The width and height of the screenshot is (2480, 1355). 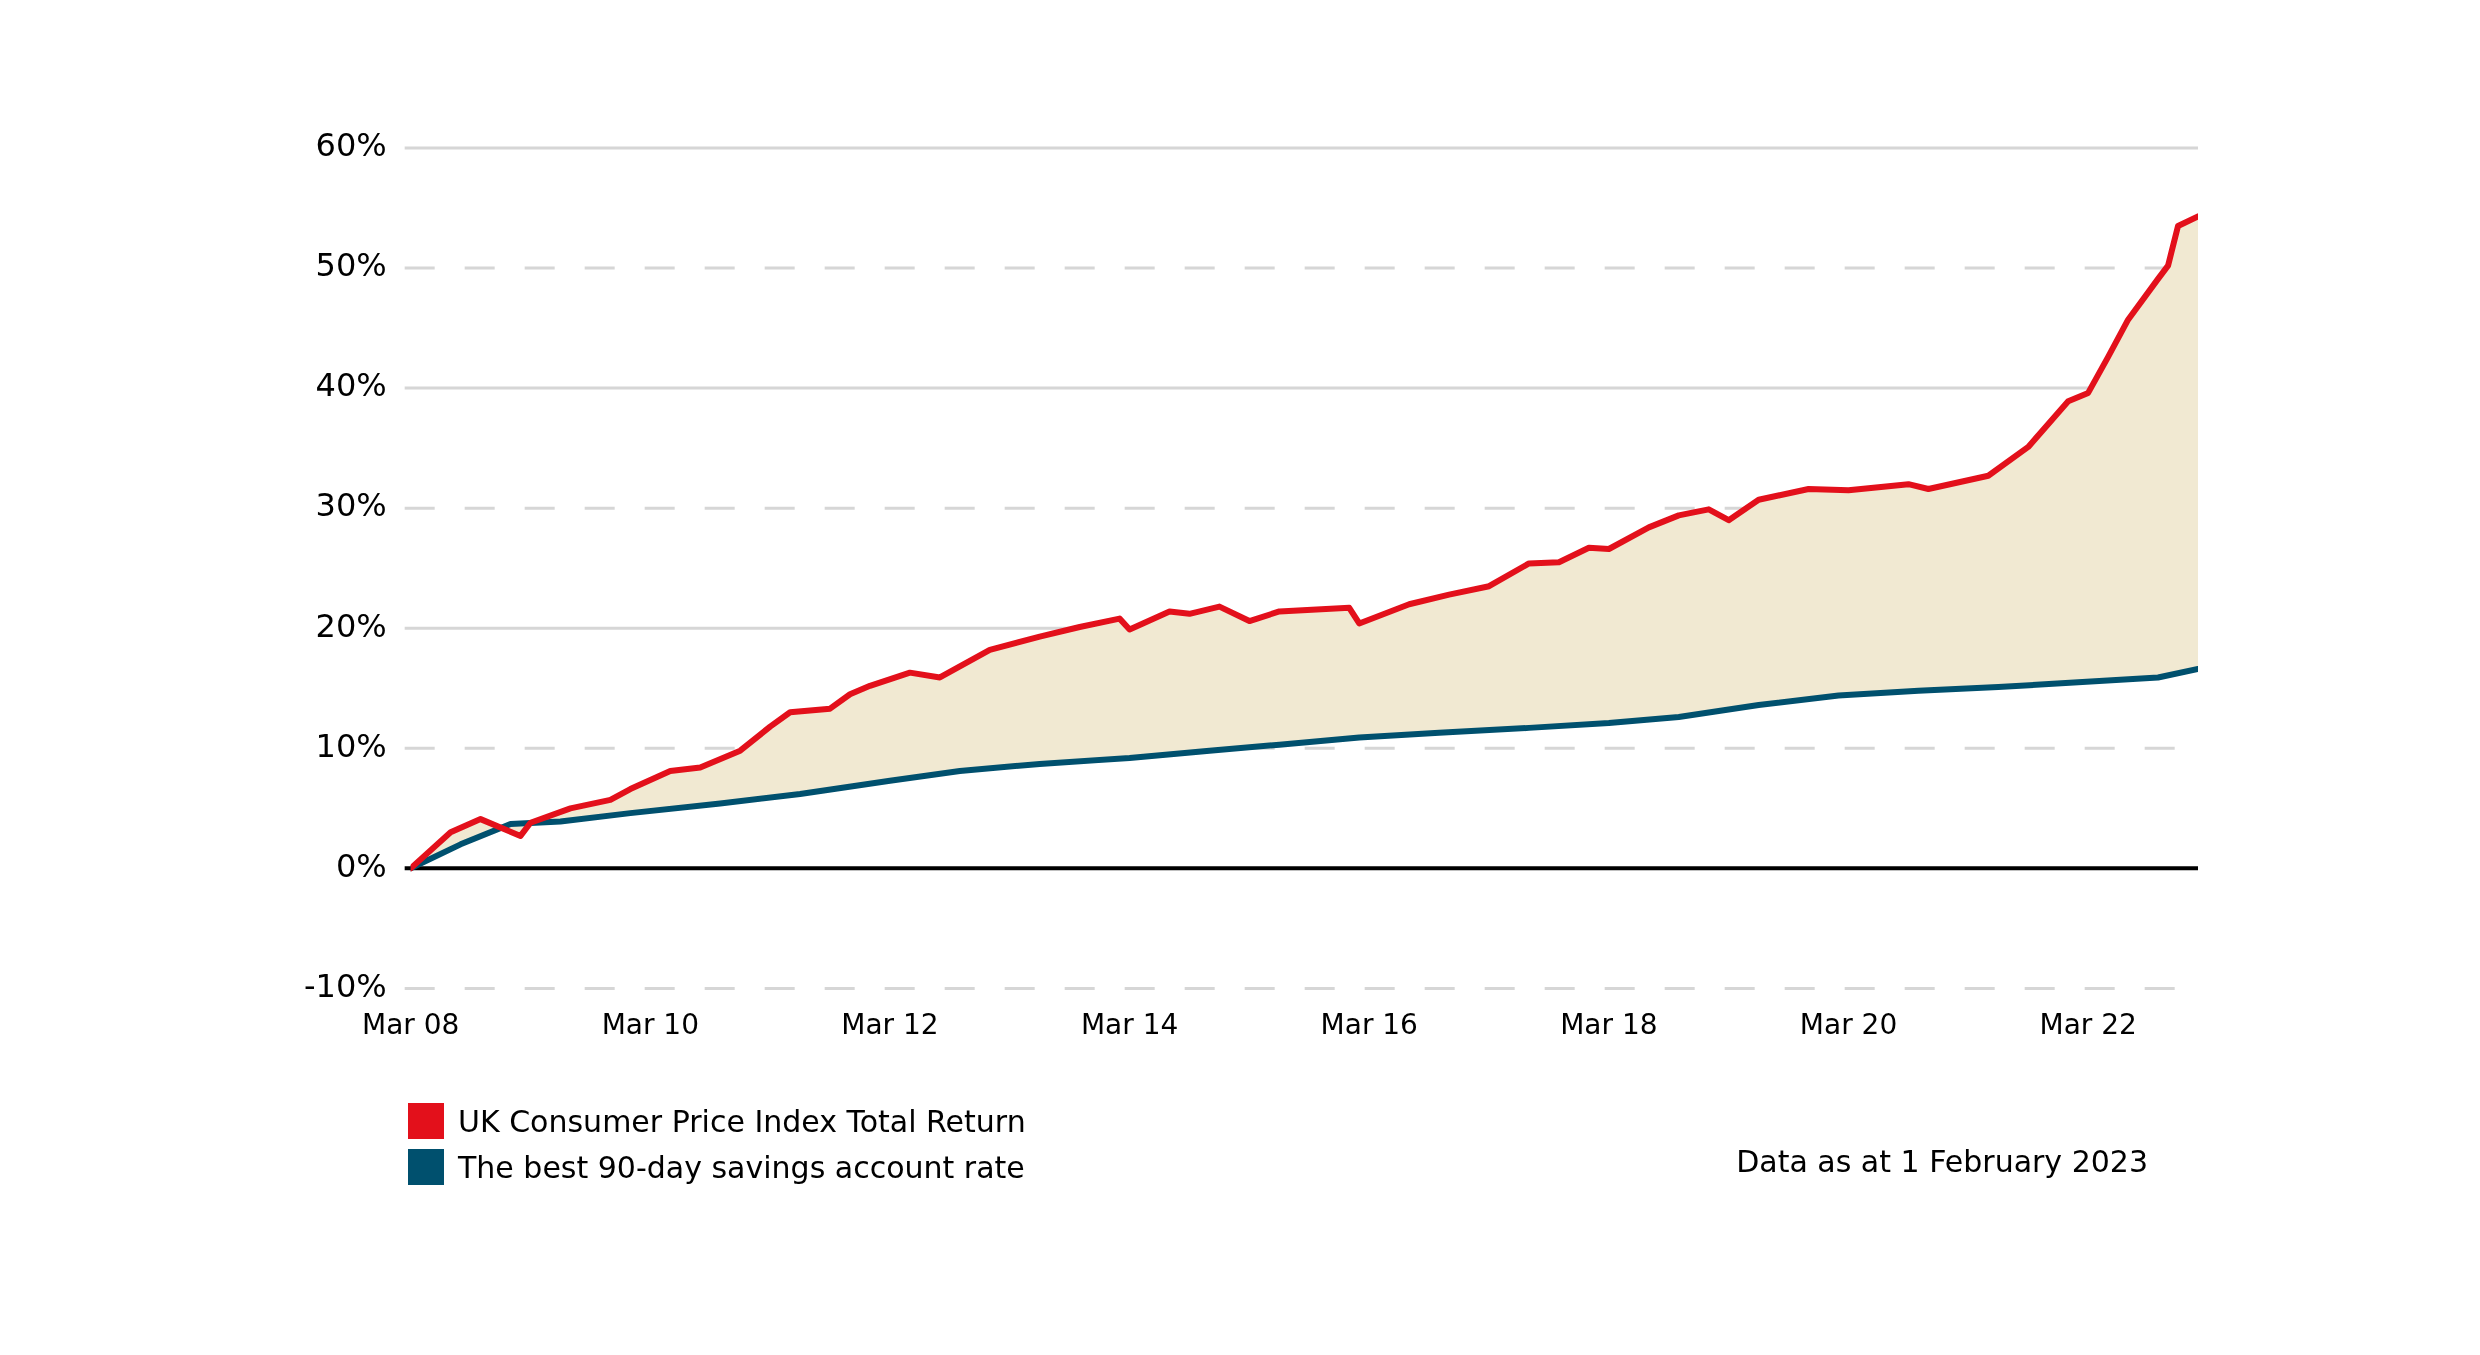 What do you see at coordinates (351, 625) in the screenshot?
I see `y-tick-label: 20%` at bounding box center [351, 625].